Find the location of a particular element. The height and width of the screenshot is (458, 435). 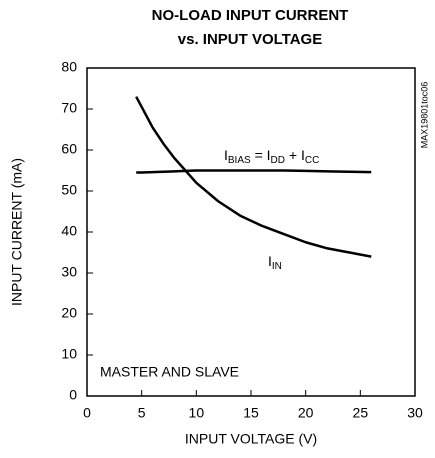

label-text: = I is located at coordinates (261, 155).